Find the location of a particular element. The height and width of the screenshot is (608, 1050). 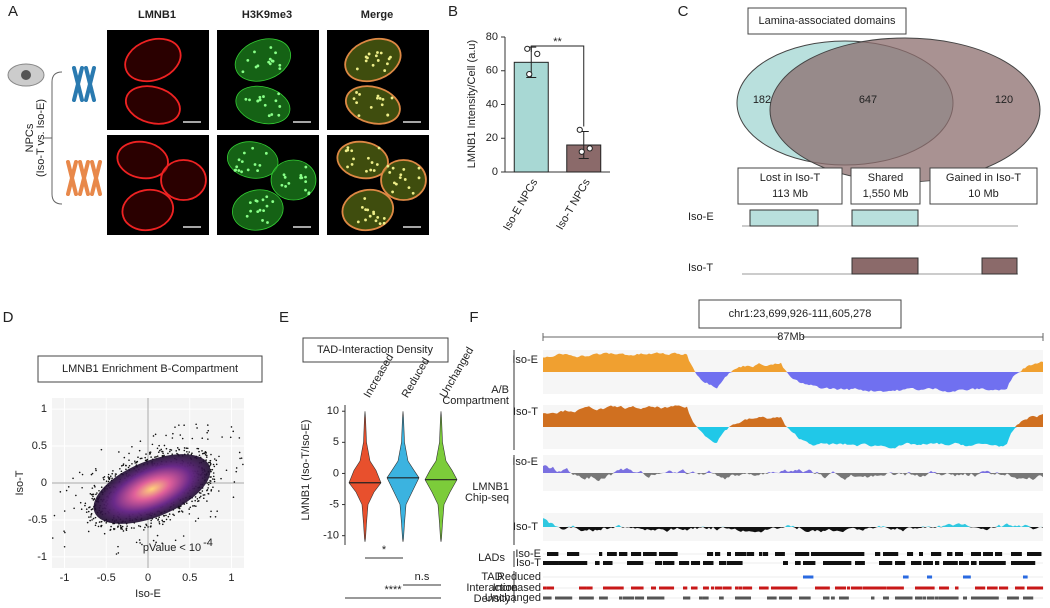

x-axis-title: Iso-E is located at coordinates (148, 594).